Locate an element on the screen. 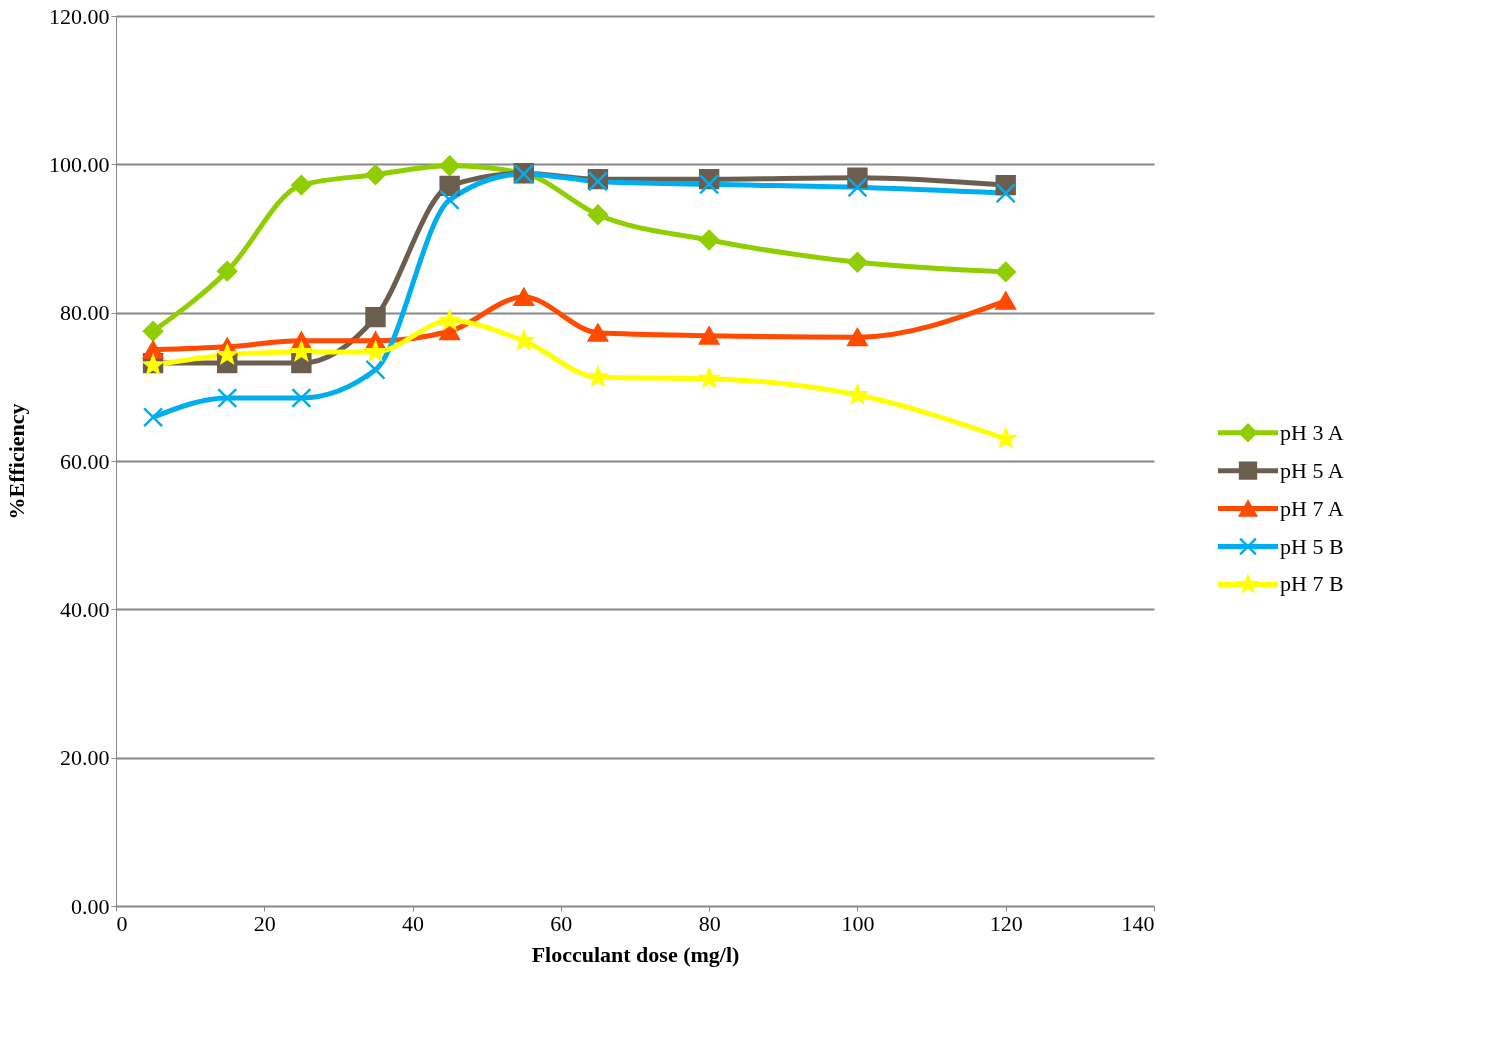 The image size is (1504, 1051). x-tick-label: 120 is located at coordinates (1006, 923).